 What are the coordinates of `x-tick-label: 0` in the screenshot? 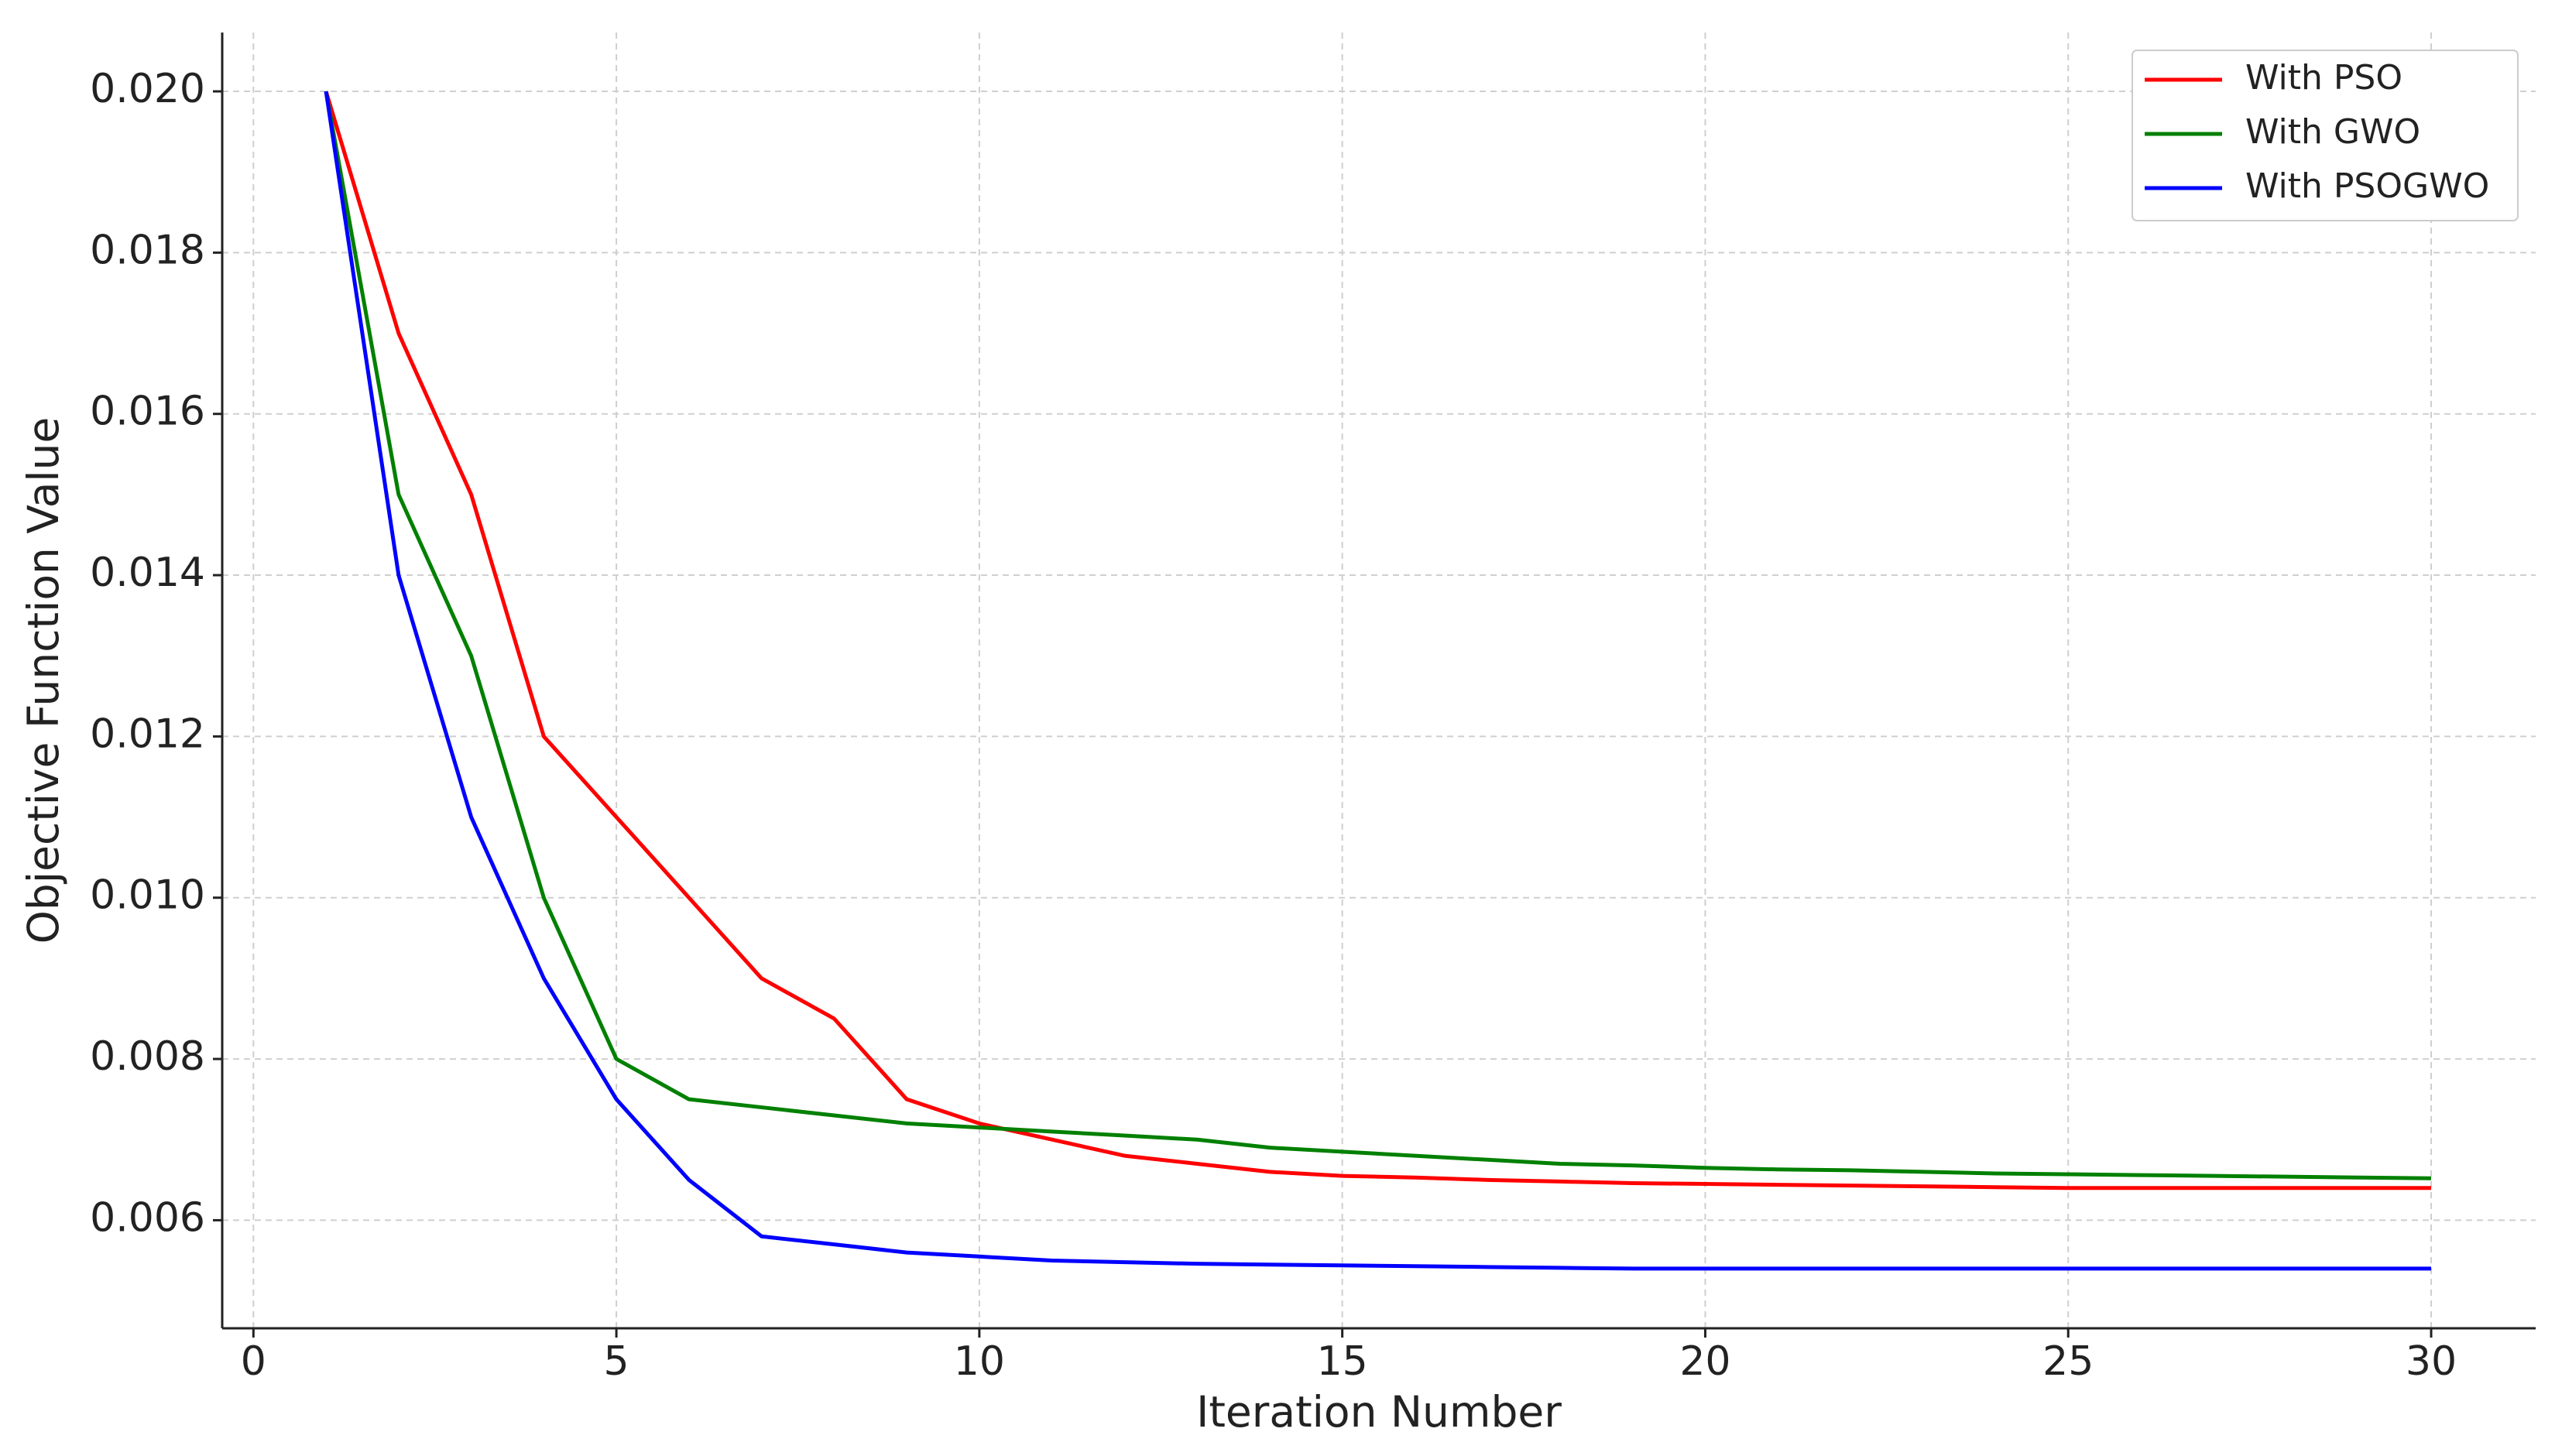 It's located at (254, 1361).